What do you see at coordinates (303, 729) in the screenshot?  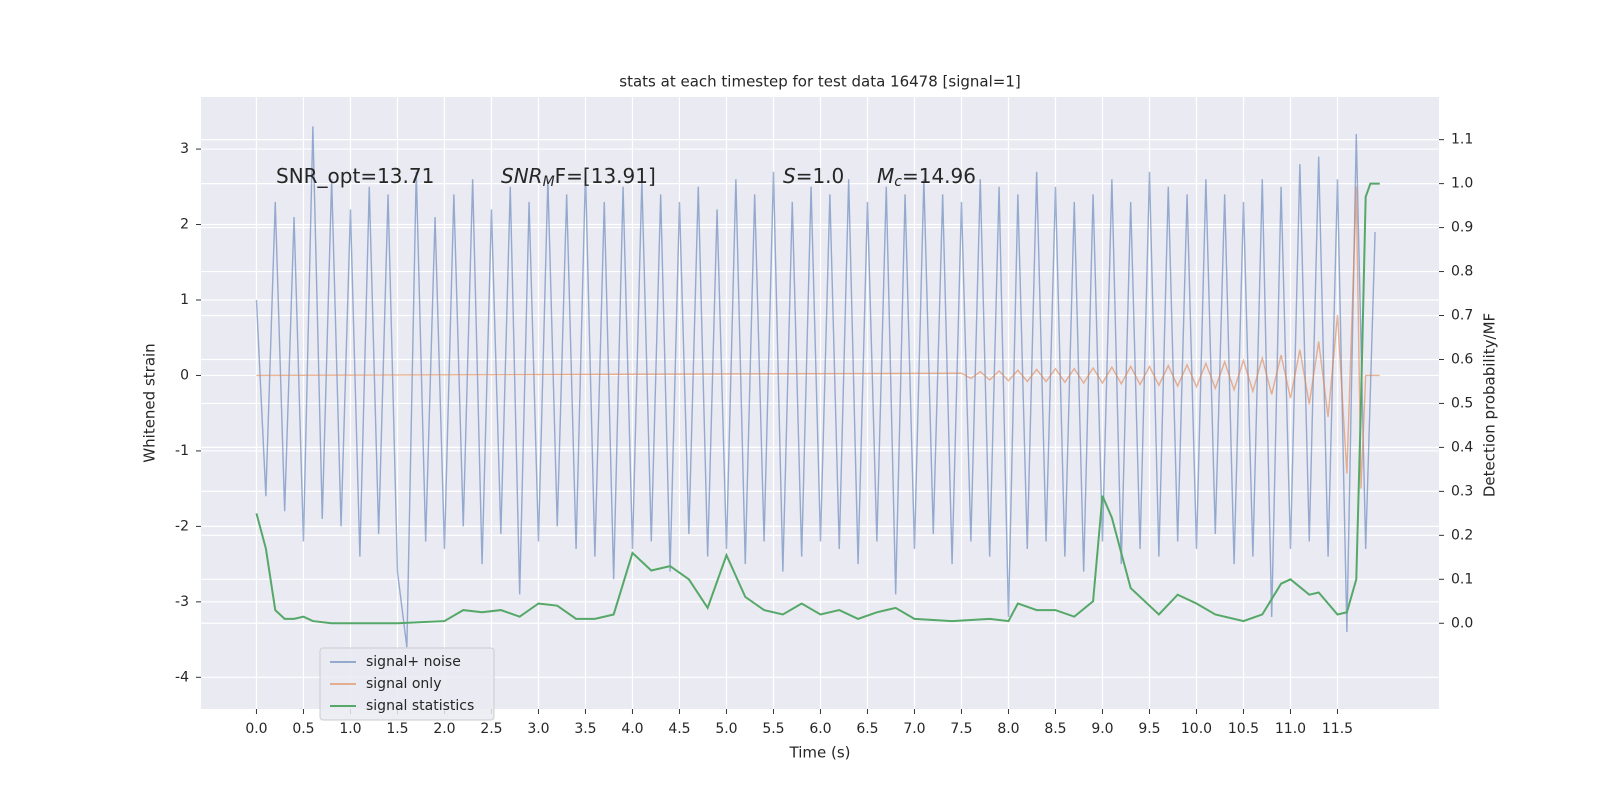 I see `x-tick-label: 0.5` at bounding box center [303, 729].